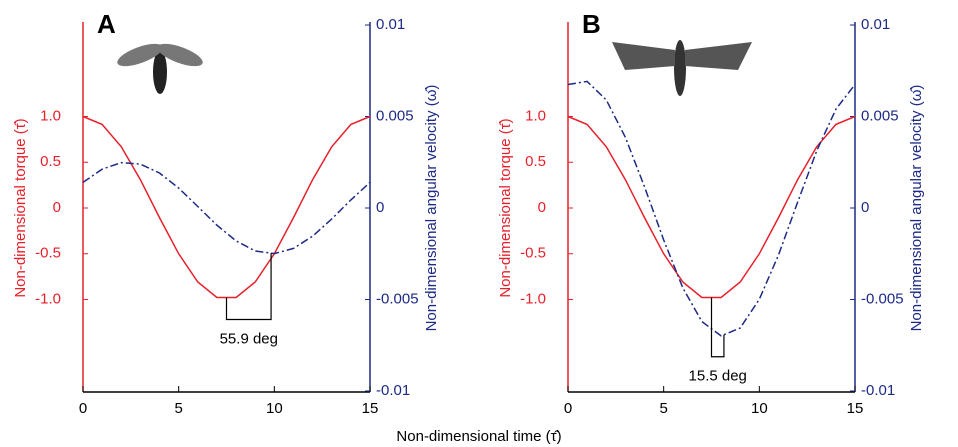 This screenshot has height=447, width=958. I want to click on annotation-text: 55.9 deg, so click(249, 338).